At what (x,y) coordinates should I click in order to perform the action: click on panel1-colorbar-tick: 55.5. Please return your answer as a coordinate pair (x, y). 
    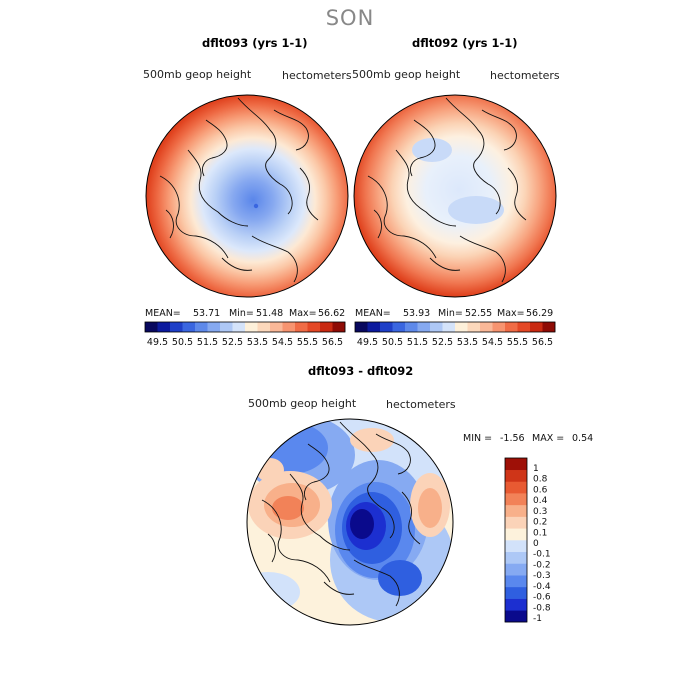
    Looking at the image, I should click on (307, 342).